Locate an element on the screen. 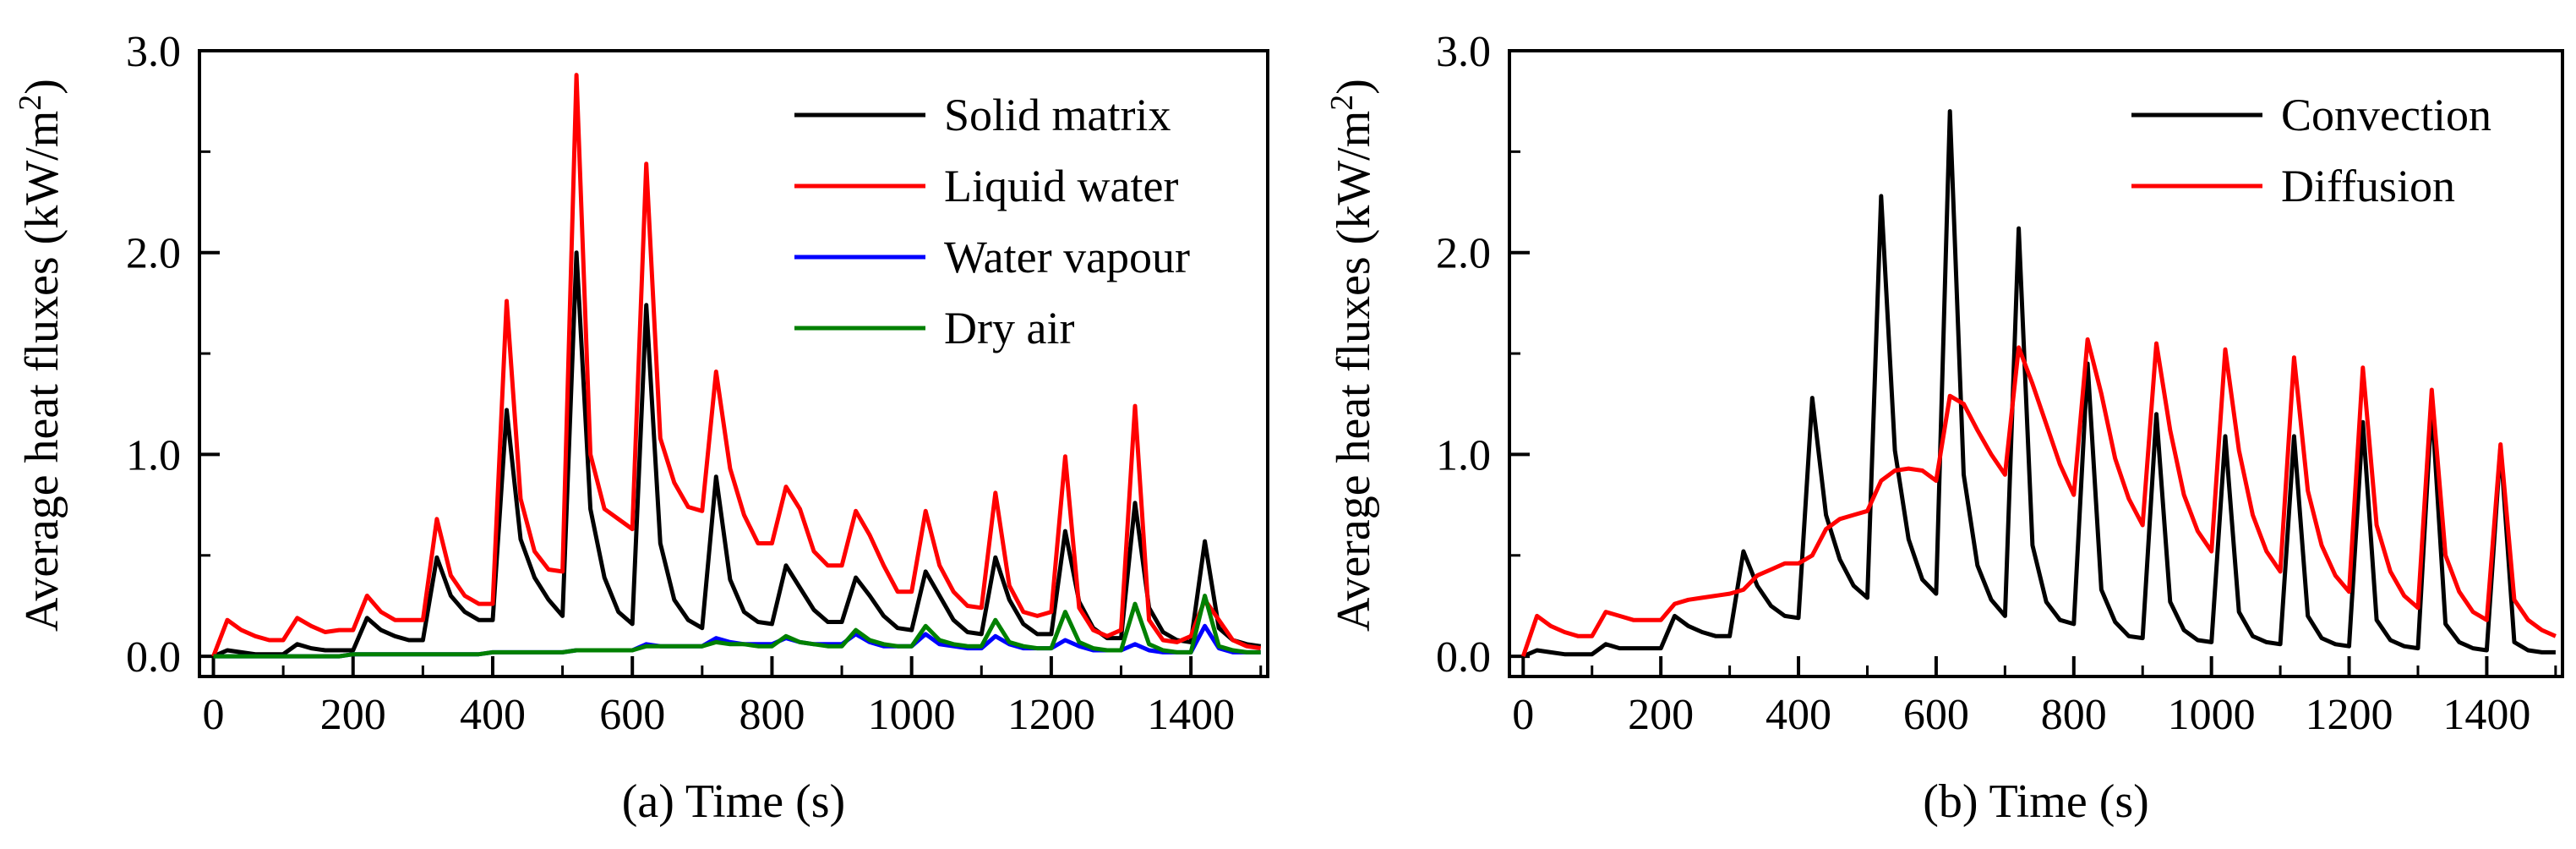 The width and height of the screenshot is (2576, 849). legend-label: Diffusion is located at coordinates (2368, 186).